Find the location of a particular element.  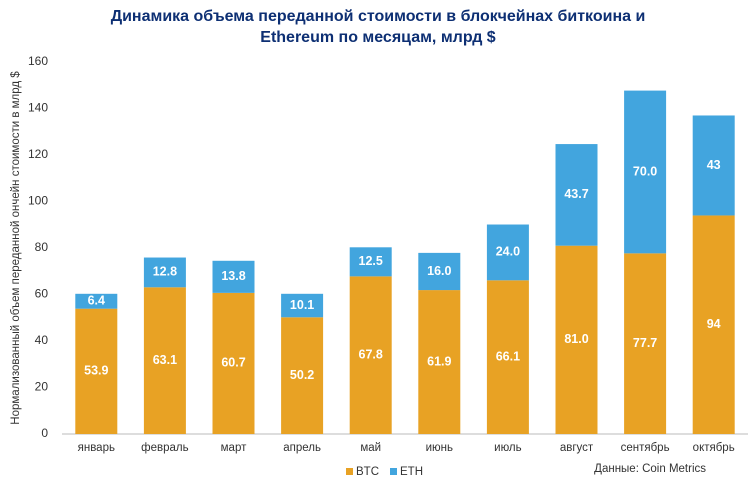

y-tick-label: 40 is located at coordinates (42, 340).